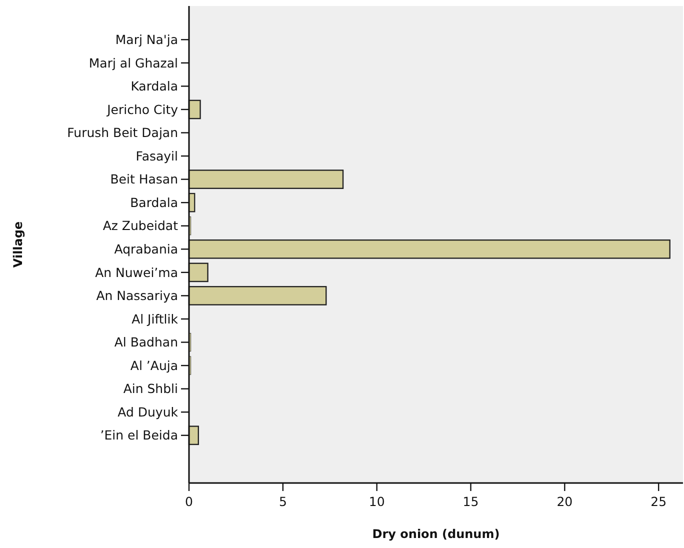 The image size is (684, 548). Describe the element at coordinates (146, 40) in the screenshot. I see `y-tick-label: Marj Na'ja` at that location.